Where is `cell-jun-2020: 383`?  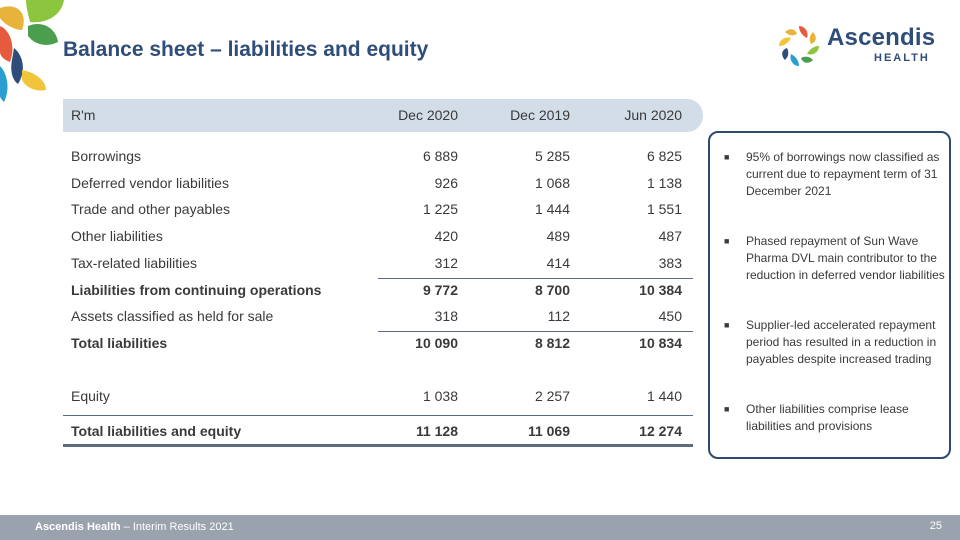
cell-jun-2020: 383 is located at coordinates (670, 263).